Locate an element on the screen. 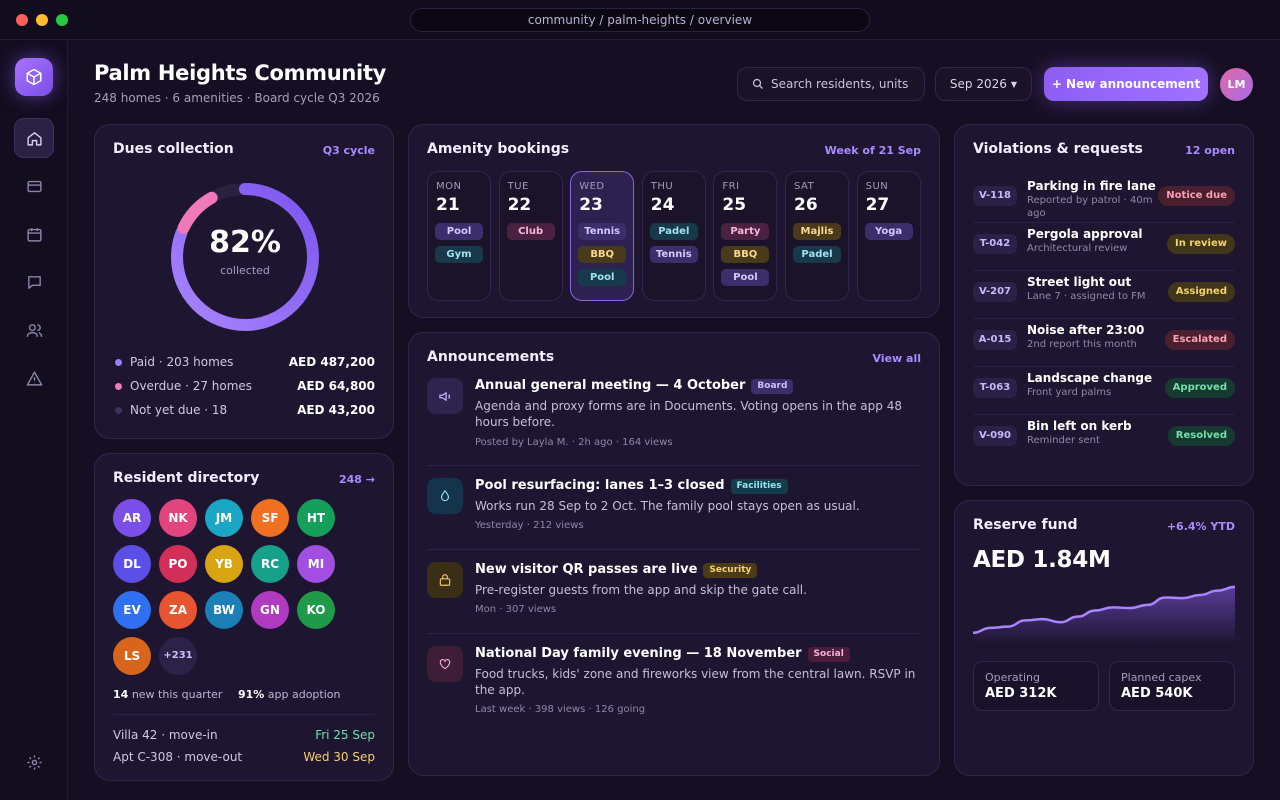 Image resolution: width=1280 pixels, height=800 pixels. nav-dues is located at coordinates (34, 186).